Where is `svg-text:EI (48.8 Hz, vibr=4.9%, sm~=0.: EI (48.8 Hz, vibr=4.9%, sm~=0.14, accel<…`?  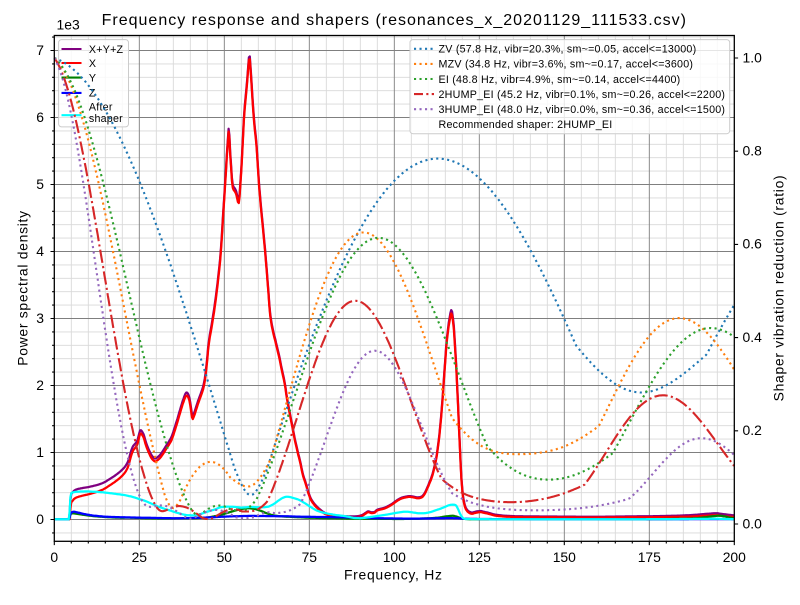 svg-text:EI (48.8 Hz, vibr=4.9%, sm~=0.: EI (48.8 Hz, vibr=4.9%, sm~=0.14, accel<… is located at coordinates (560, 80).